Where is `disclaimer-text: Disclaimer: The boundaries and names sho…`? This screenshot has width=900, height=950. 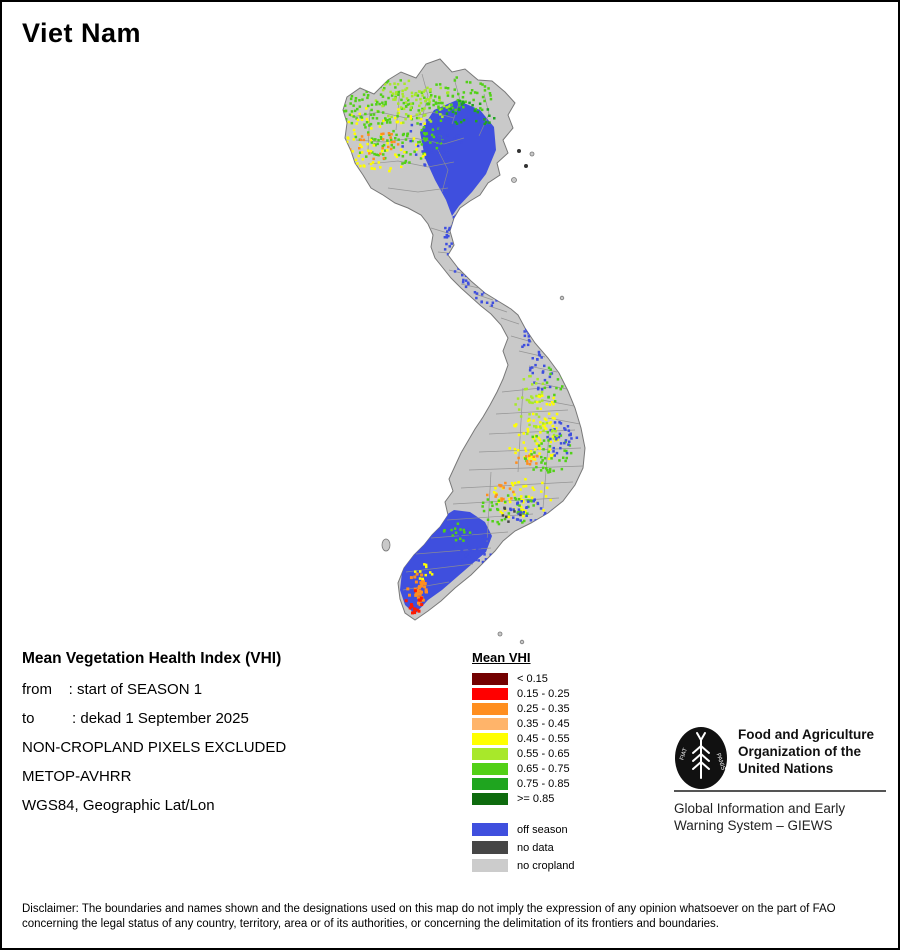 disclaimer-text: Disclaimer: The boundaries and names sho… is located at coordinates (429, 916).